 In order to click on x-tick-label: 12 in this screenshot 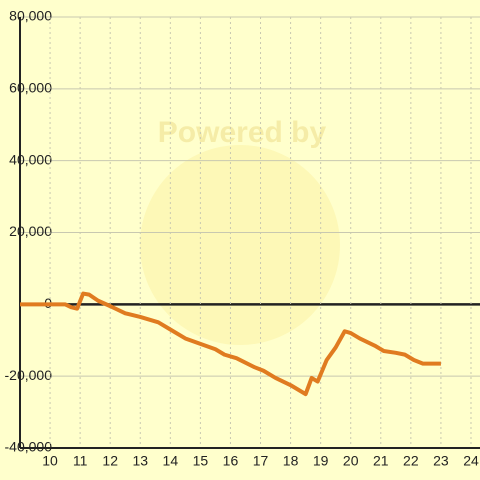, I will do `click(110, 461)`.